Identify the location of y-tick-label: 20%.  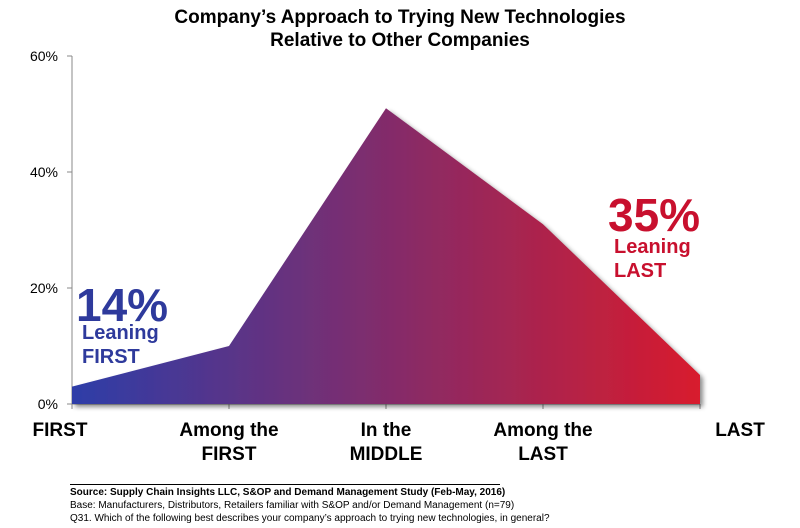
(43, 288).